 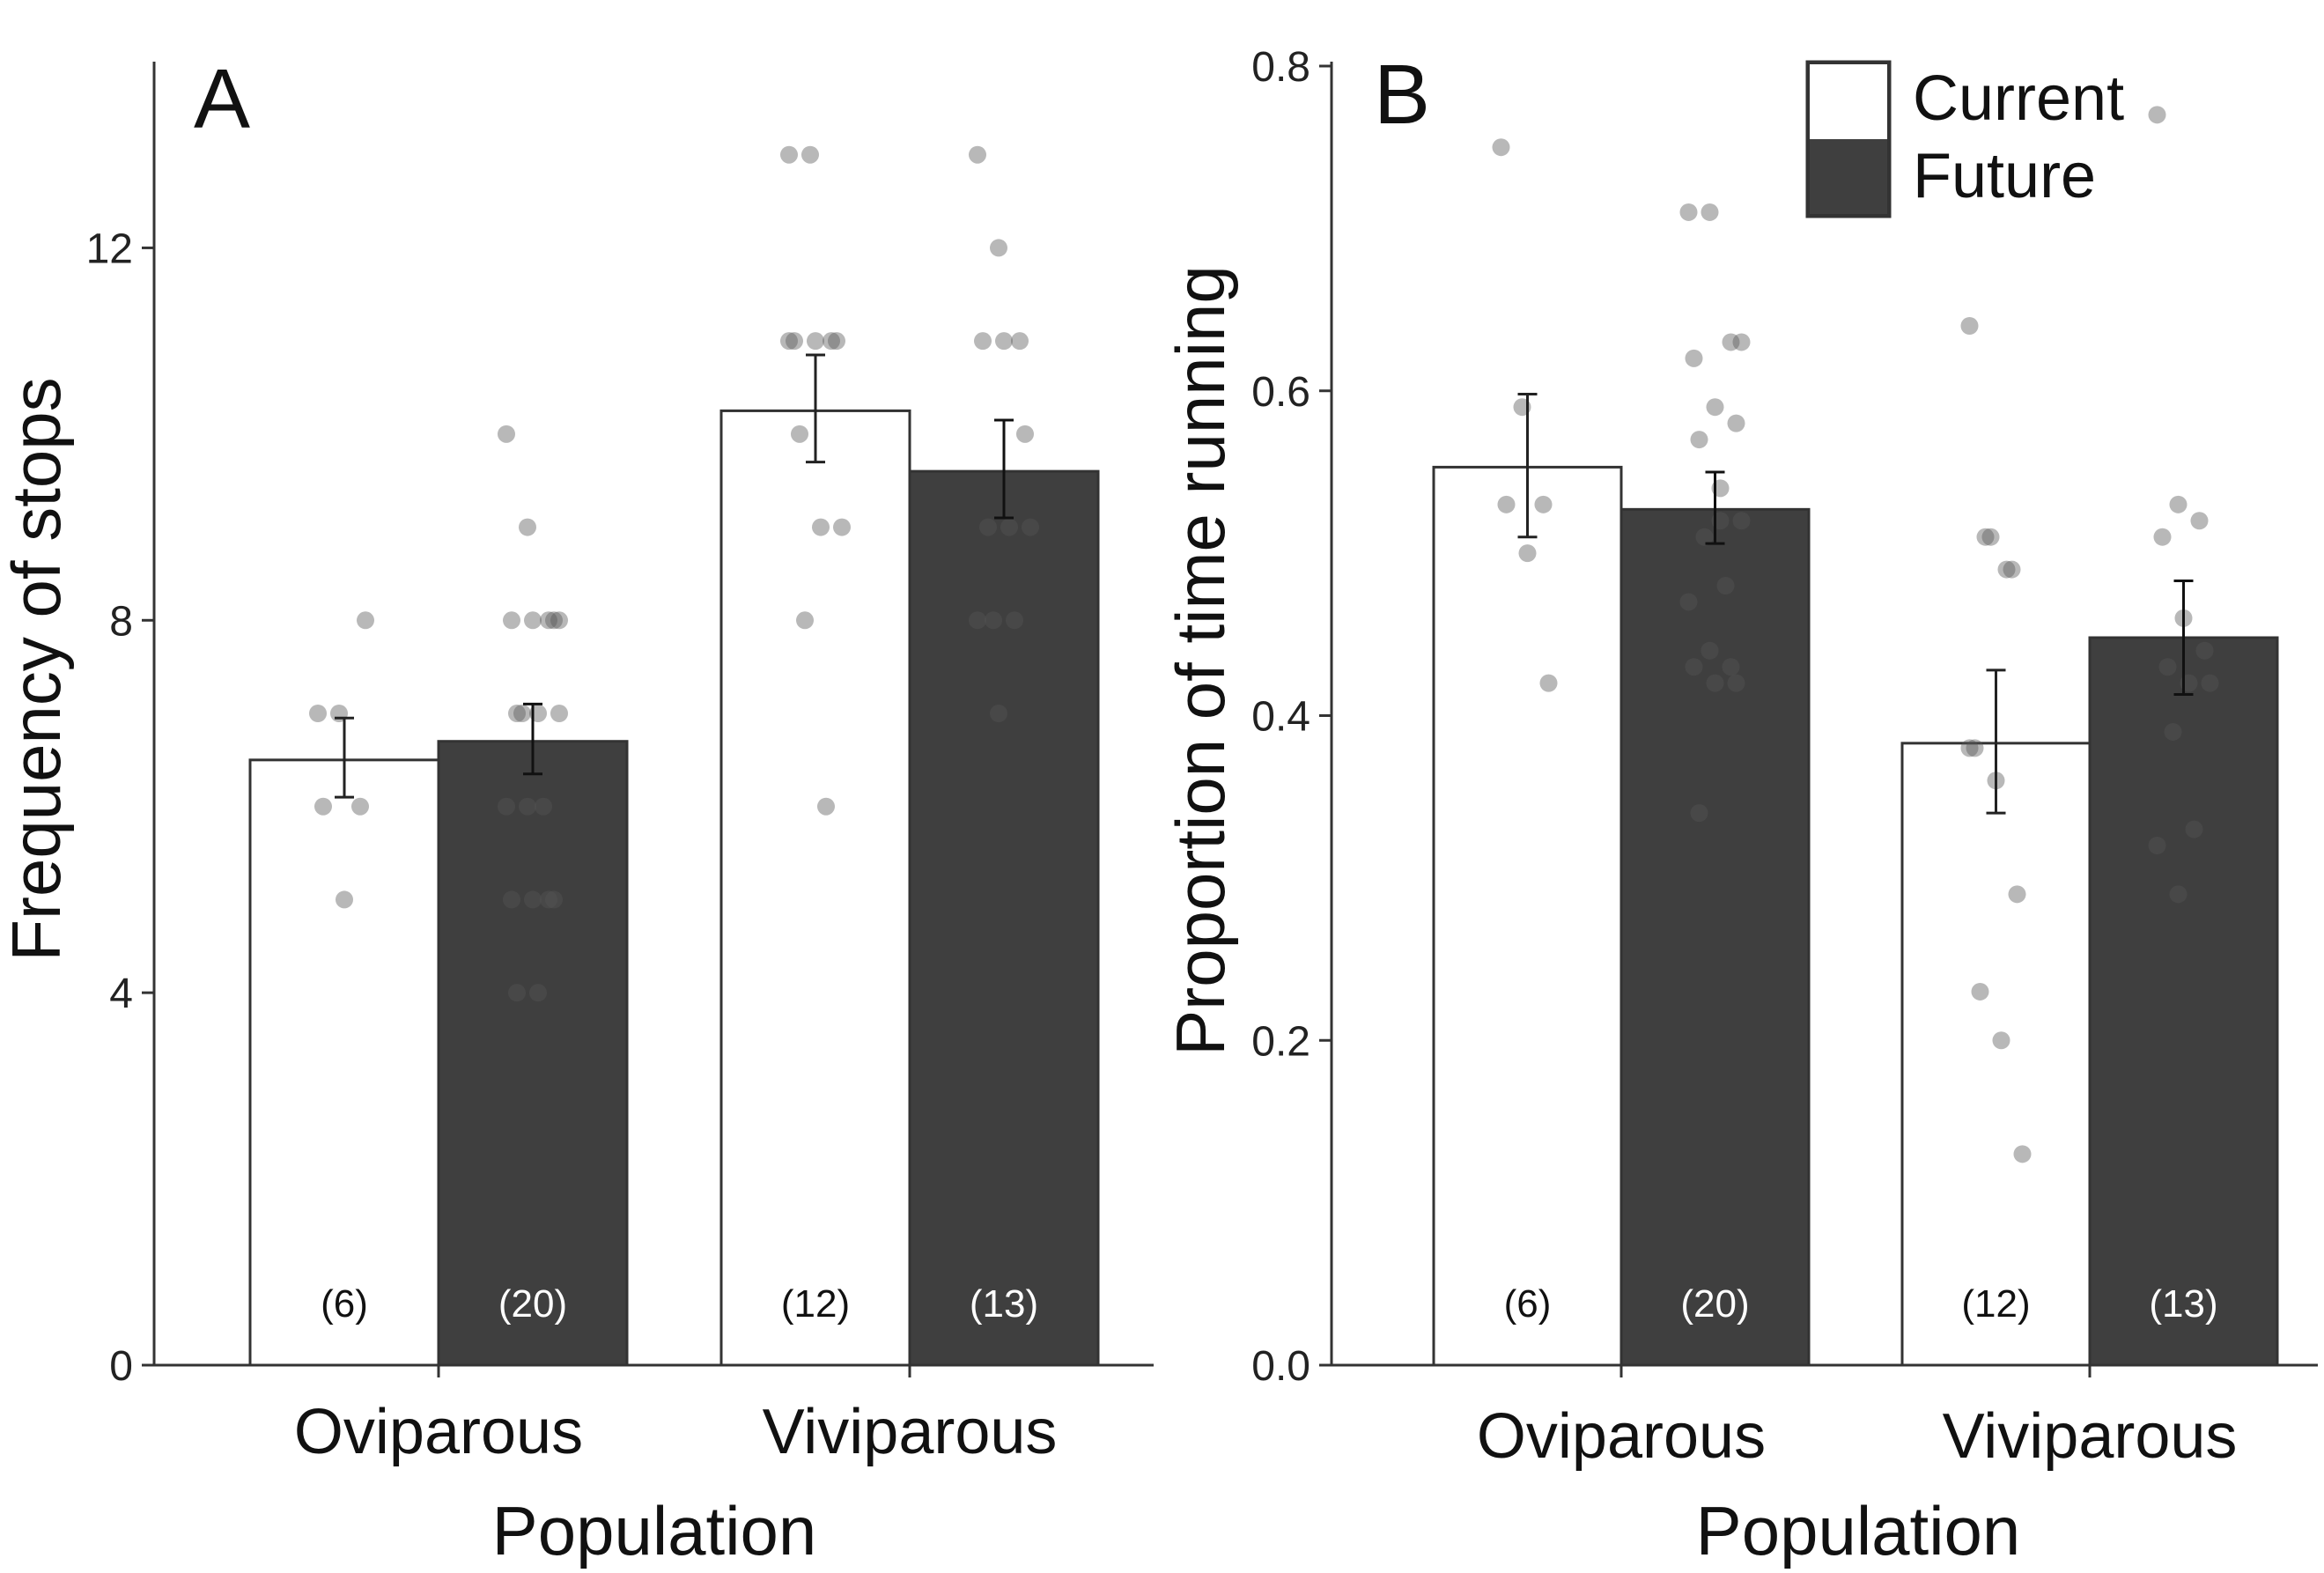 I want to click on legend-box, so click(x=1848, y=139).